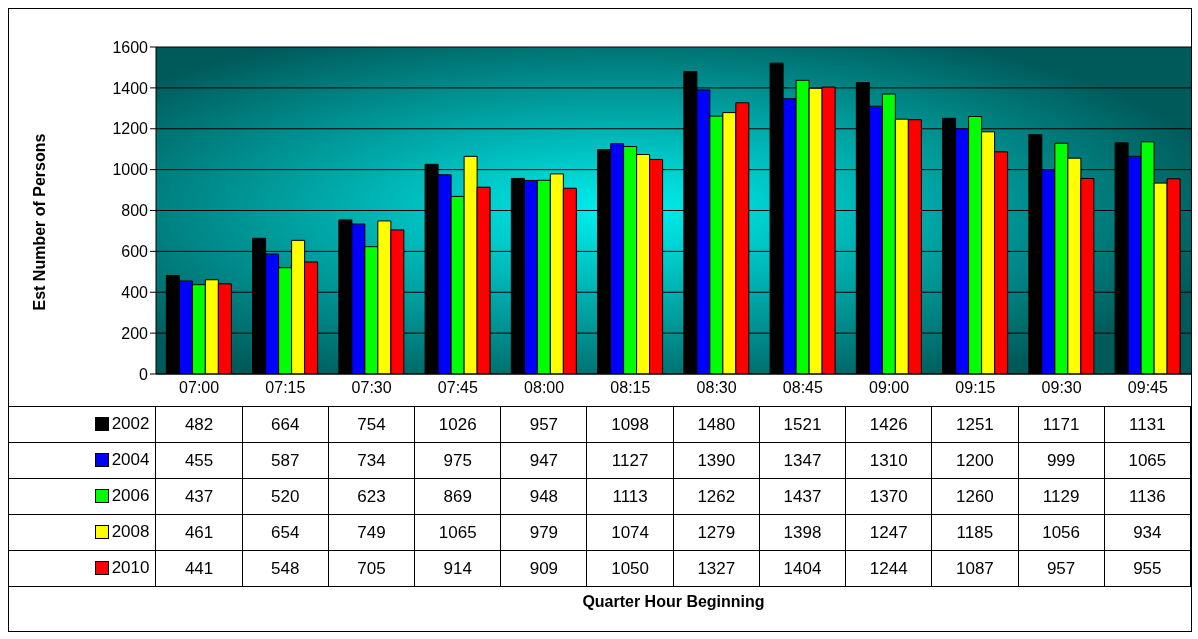 This screenshot has height=639, width=1198. Describe the element at coordinates (371, 568) in the screenshot. I see `data-label: 705` at that location.